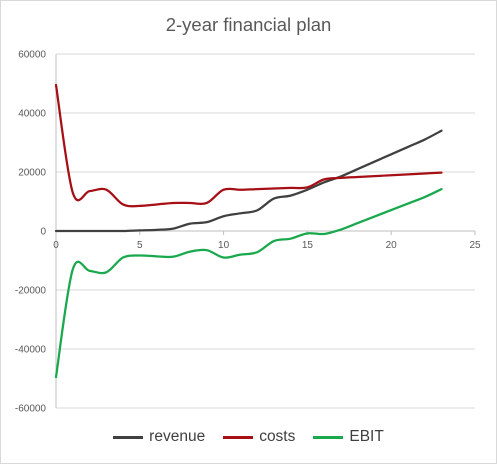 The width and height of the screenshot is (497, 464). Describe the element at coordinates (366, 436) in the screenshot. I see `legend-label: EBIT` at that location.